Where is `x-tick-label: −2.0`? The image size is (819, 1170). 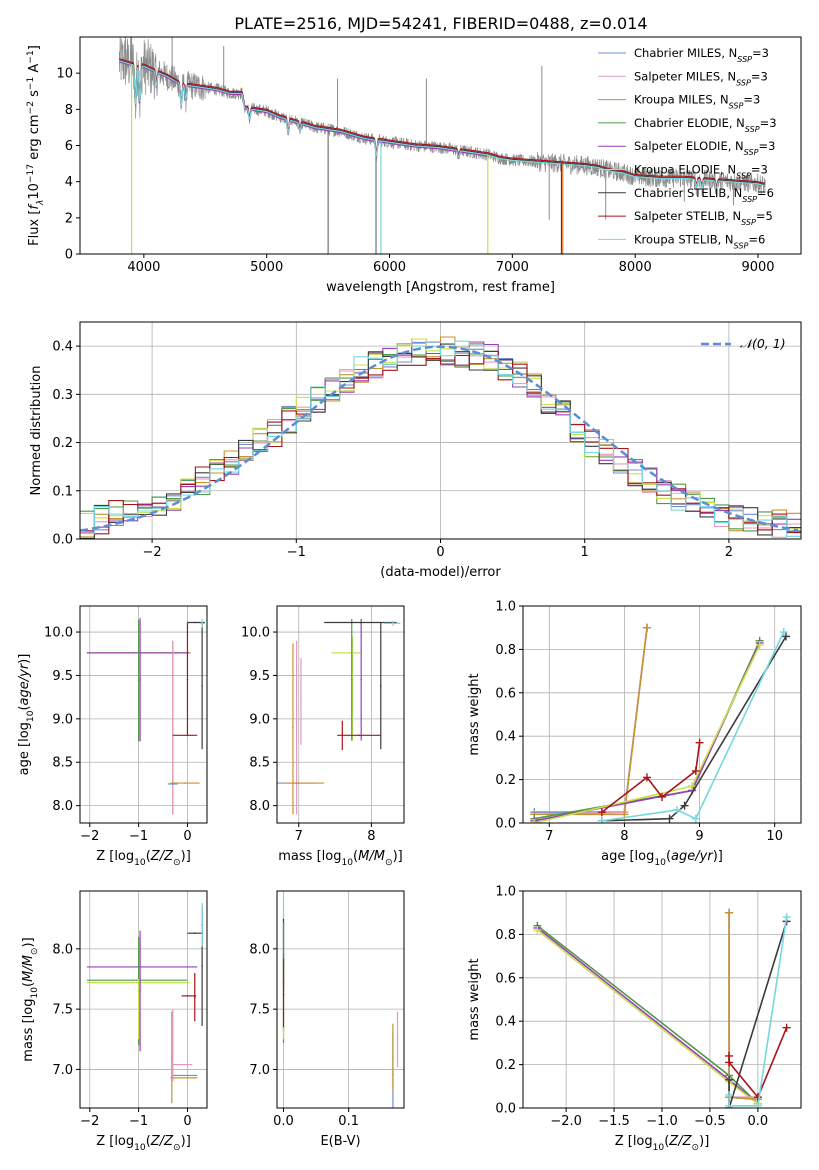
x-tick-label: −2.0 is located at coordinates (566, 1121).